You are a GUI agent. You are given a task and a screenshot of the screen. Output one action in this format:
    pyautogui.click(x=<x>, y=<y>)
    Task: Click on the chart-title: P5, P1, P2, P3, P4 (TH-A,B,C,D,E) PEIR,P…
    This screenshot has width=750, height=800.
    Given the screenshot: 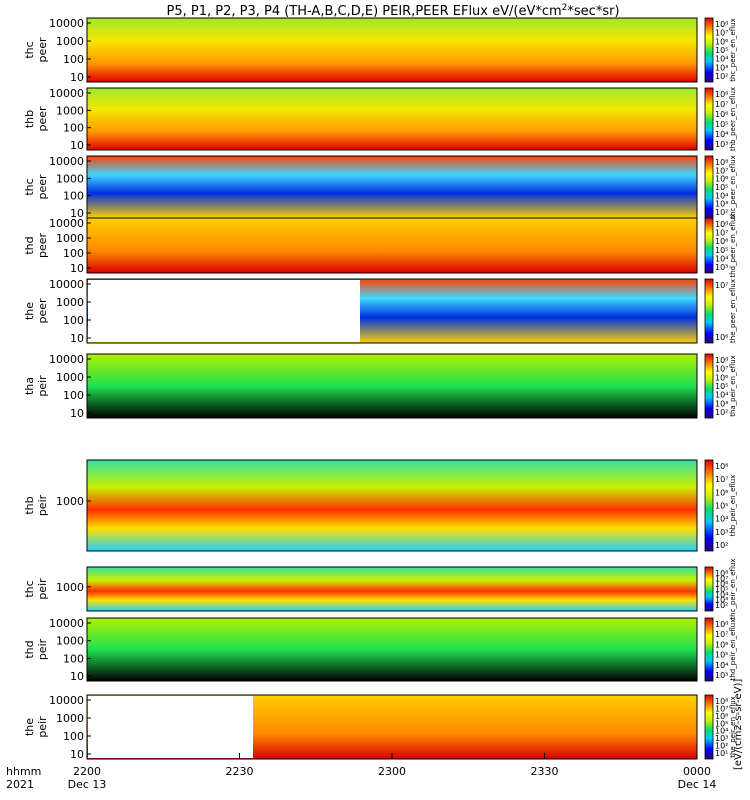 What is the action you would take?
    pyautogui.click(x=392, y=11)
    